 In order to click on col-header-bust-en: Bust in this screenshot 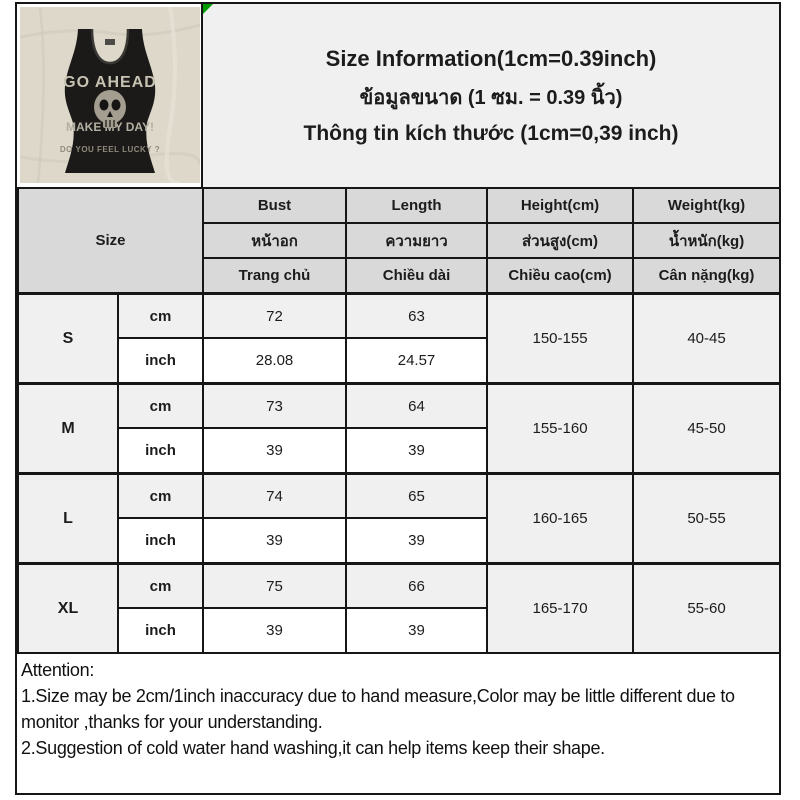, I will do `click(275, 205)`.